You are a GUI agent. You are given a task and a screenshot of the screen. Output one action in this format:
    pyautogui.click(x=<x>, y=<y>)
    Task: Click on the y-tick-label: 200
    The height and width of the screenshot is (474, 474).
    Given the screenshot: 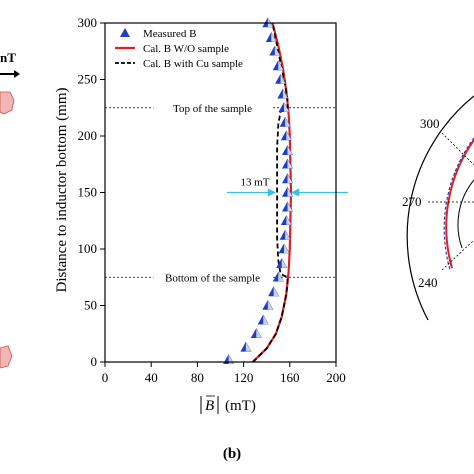 What is the action you would take?
    pyautogui.click(x=88, y=135)
    